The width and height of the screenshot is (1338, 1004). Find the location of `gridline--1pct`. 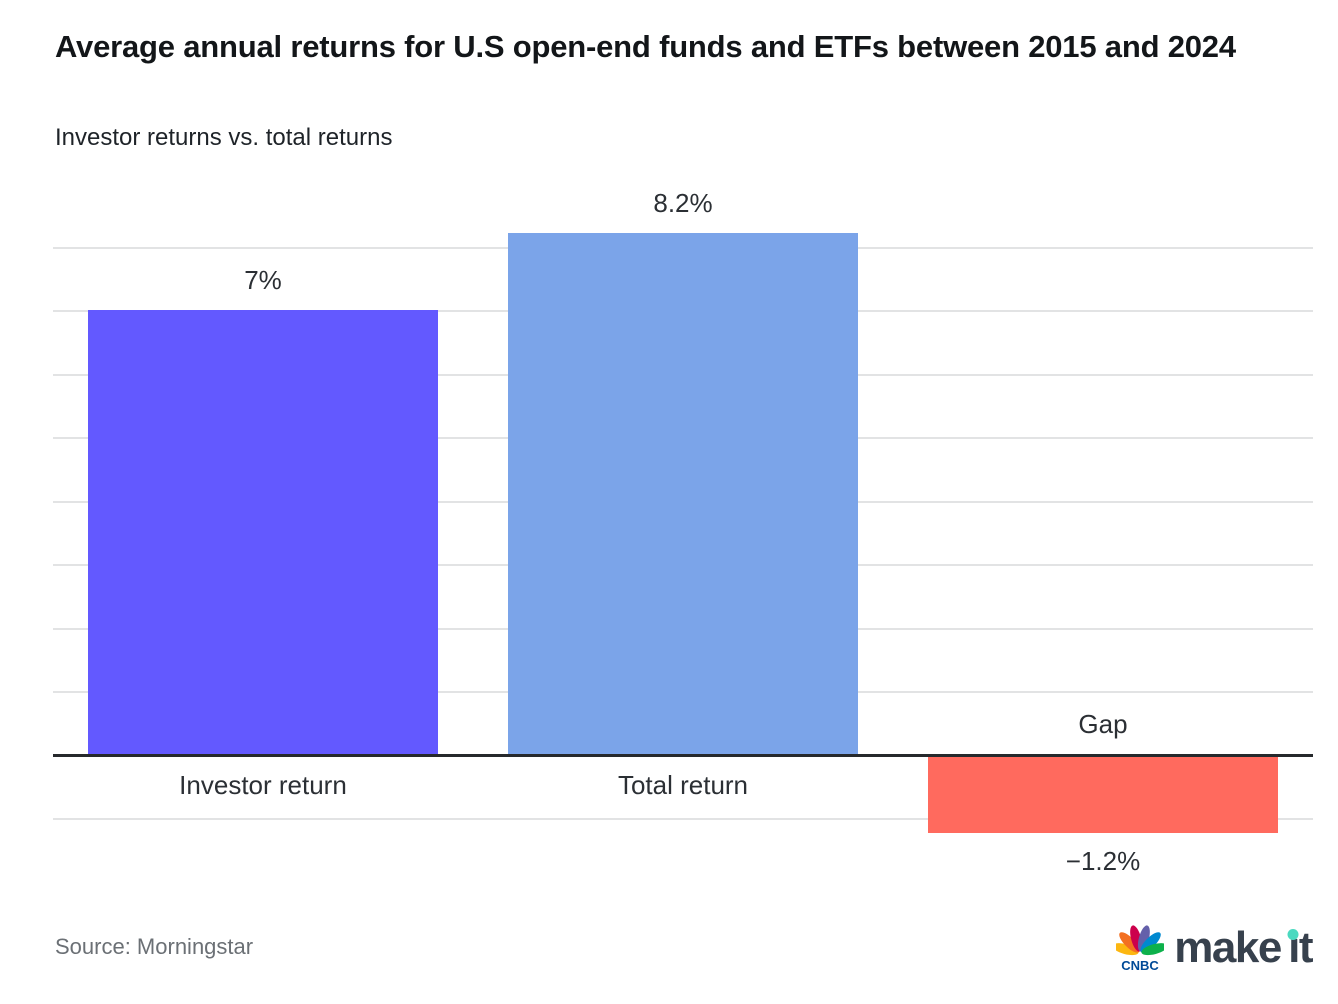

gridline--1pct is located at coordinates (683, 819).